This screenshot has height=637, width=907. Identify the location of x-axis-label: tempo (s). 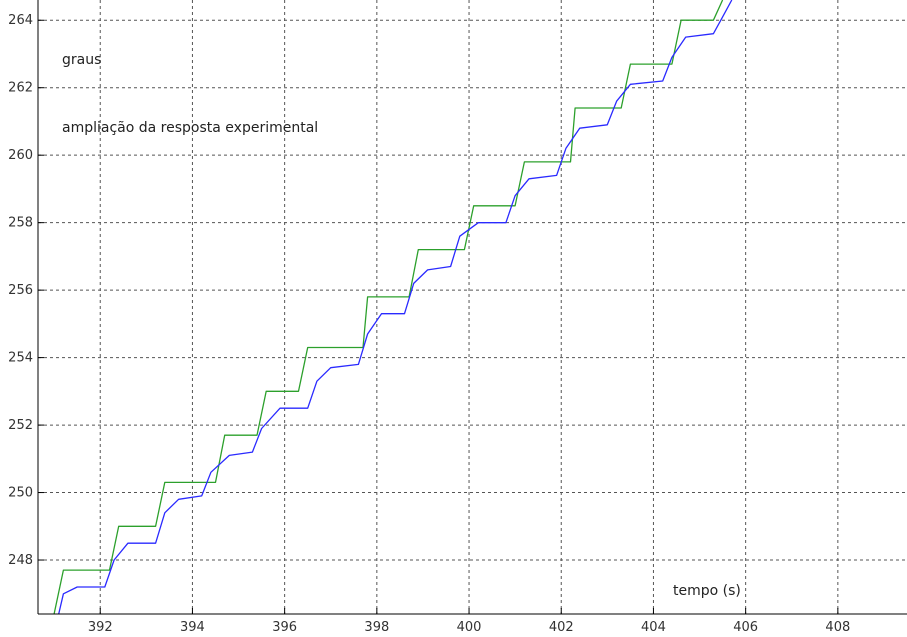
(707, 591).